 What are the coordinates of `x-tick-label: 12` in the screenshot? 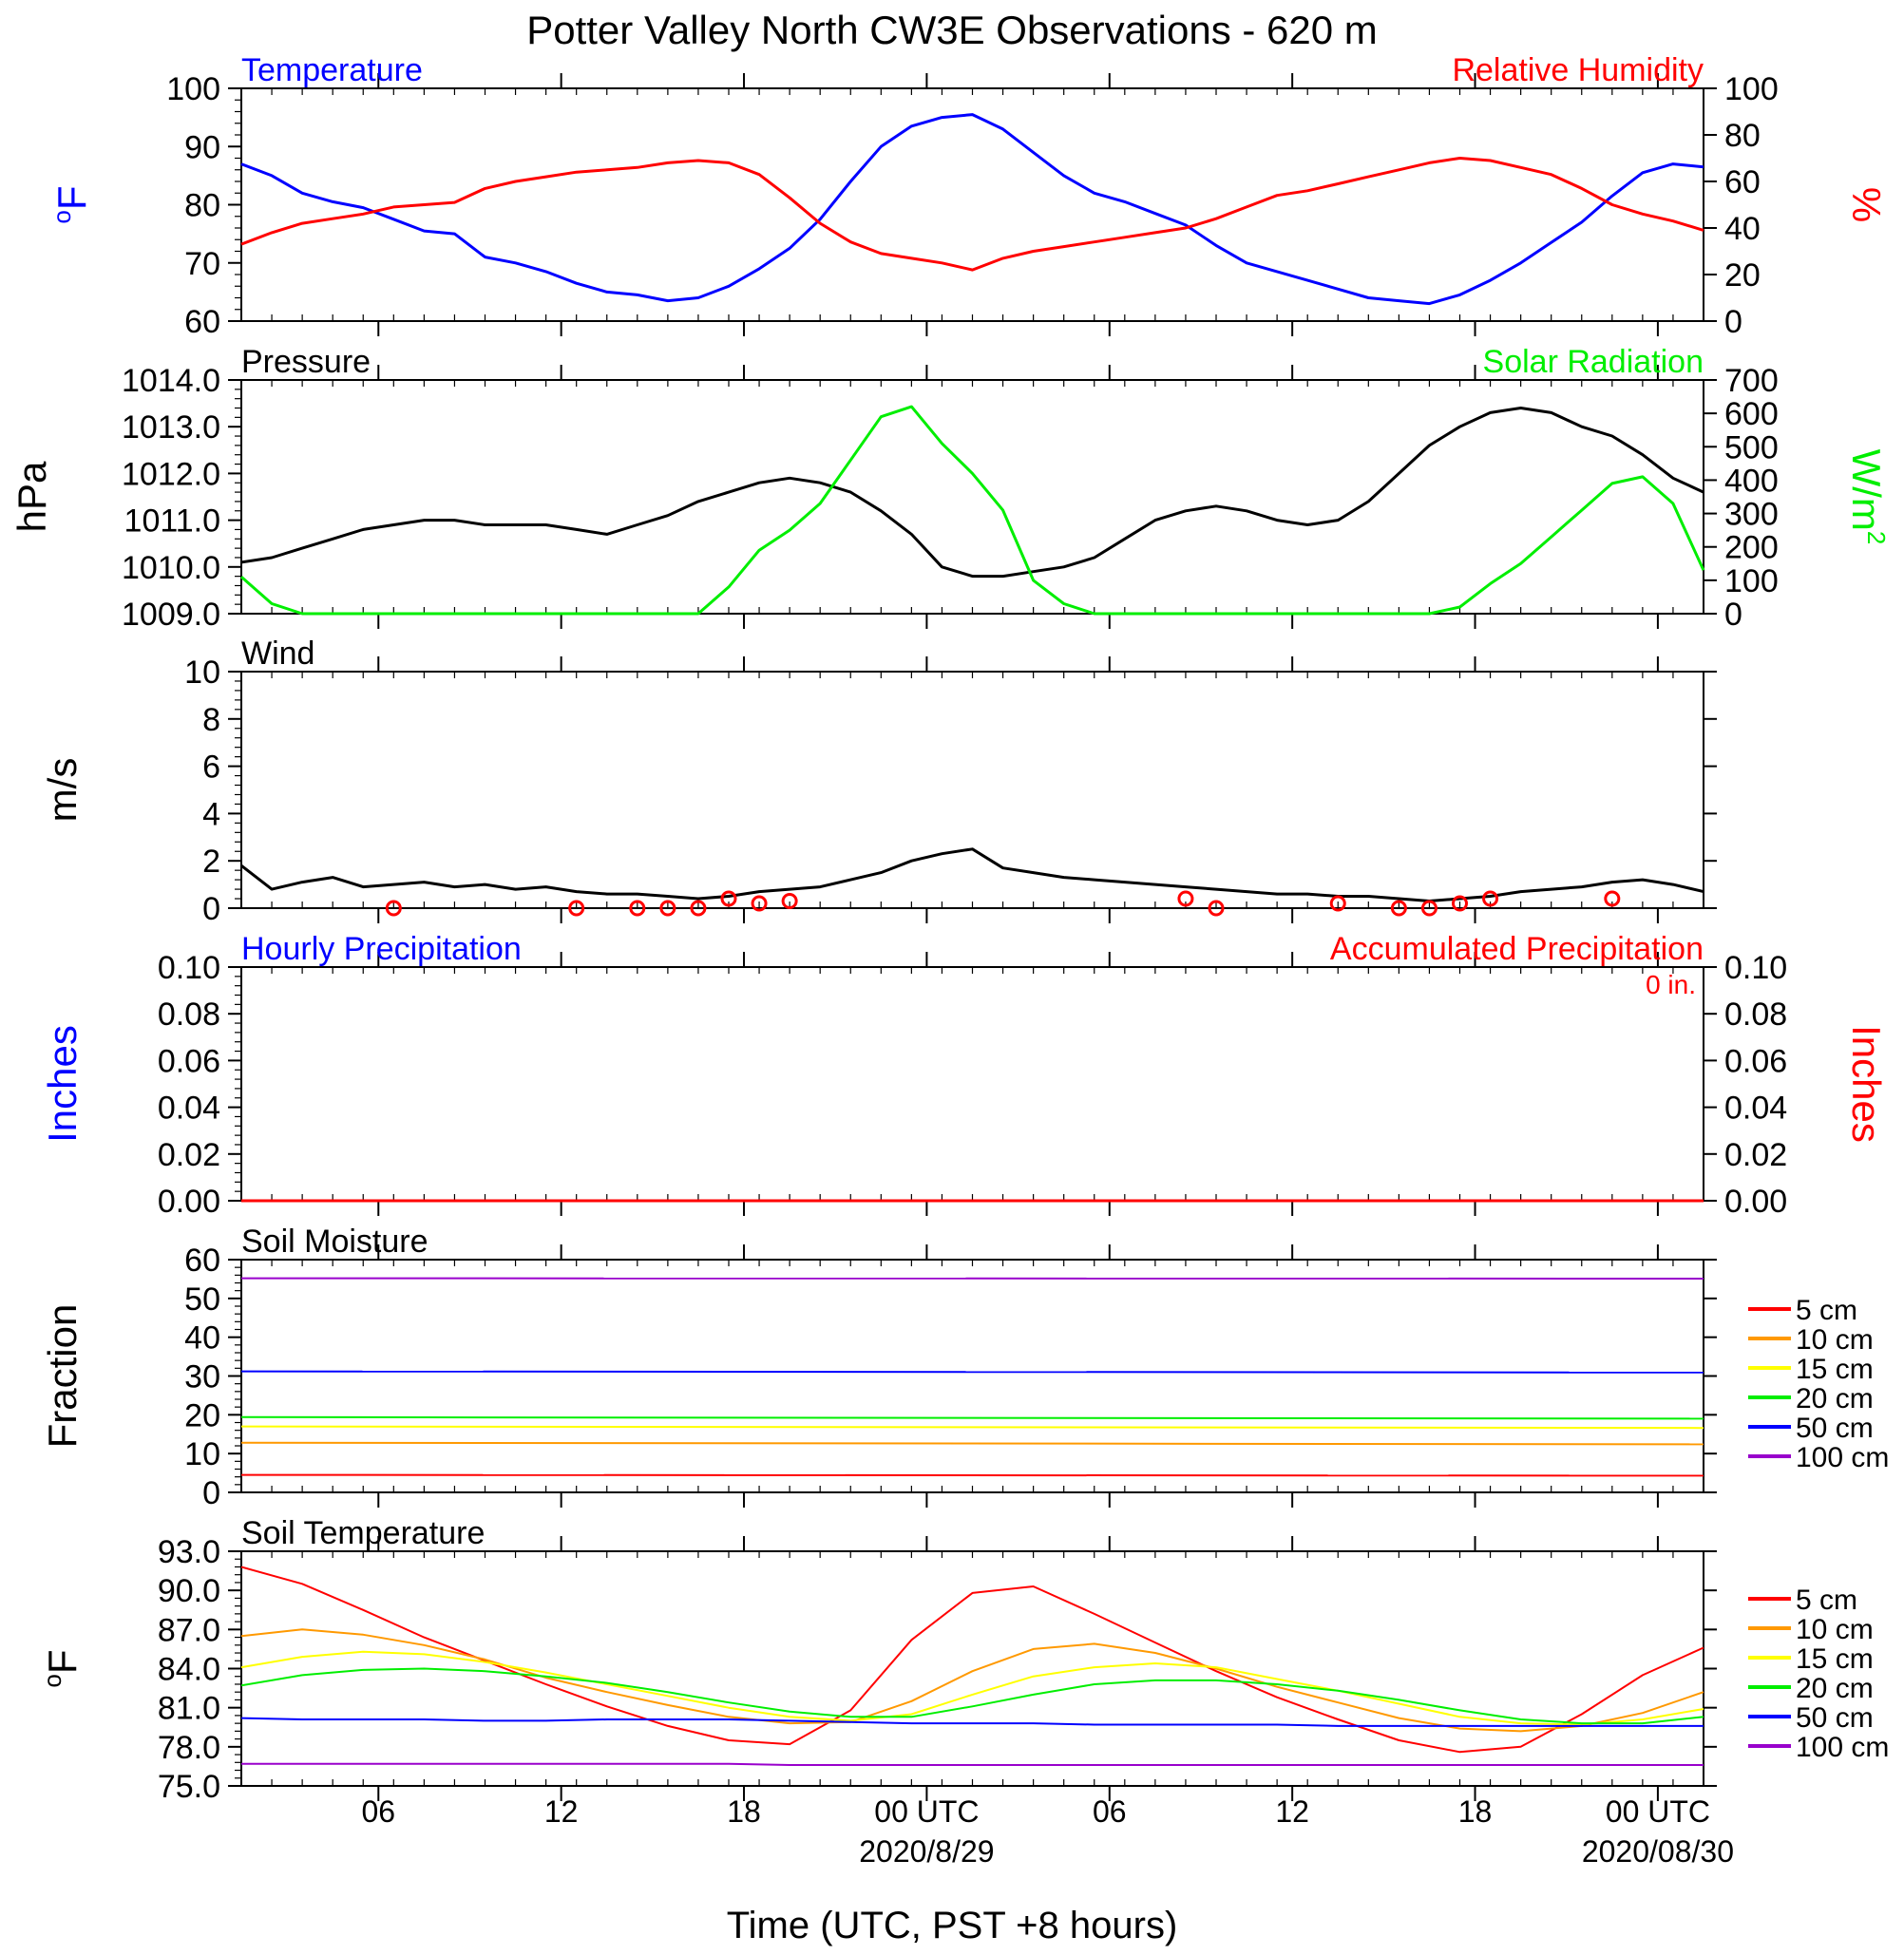 It's located at (1292, 1811).